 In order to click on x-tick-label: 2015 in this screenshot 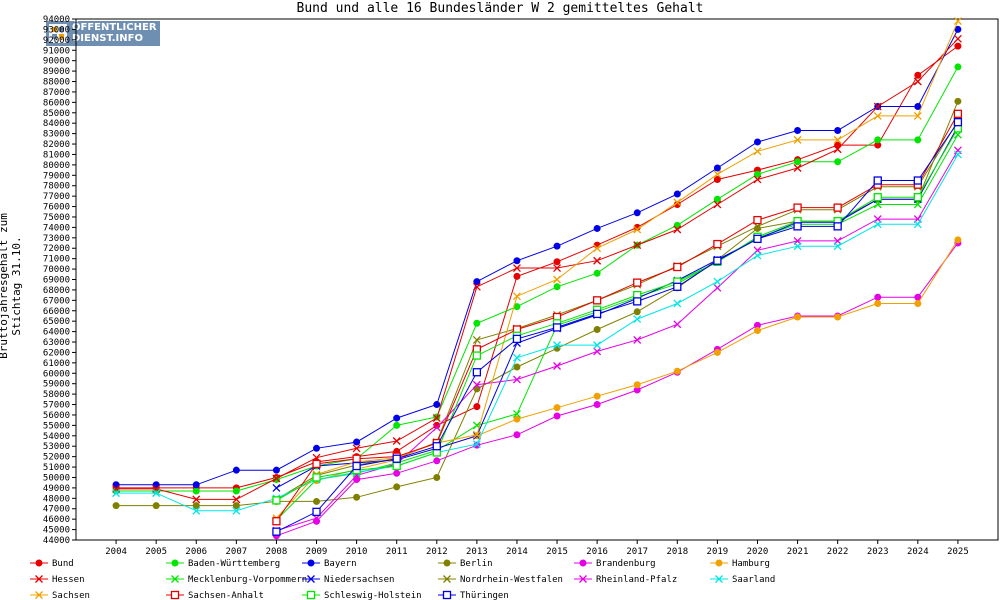, I will do `click(557, 552)`.